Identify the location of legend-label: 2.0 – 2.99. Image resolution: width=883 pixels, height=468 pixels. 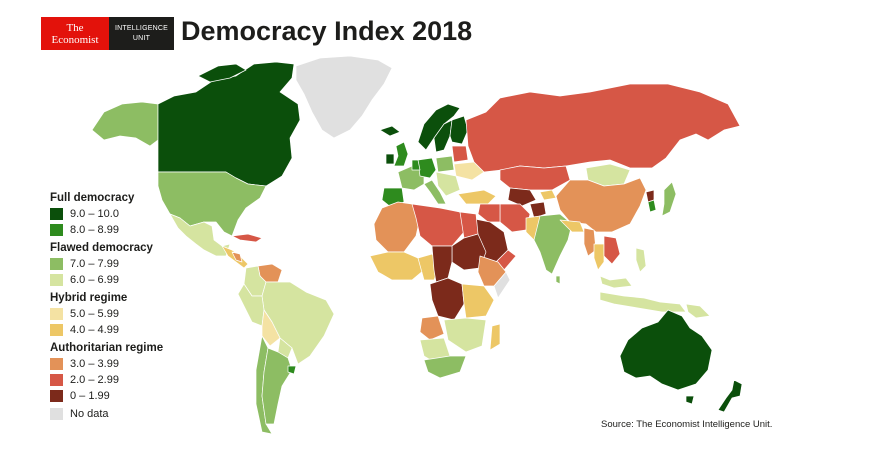
(94, 380).